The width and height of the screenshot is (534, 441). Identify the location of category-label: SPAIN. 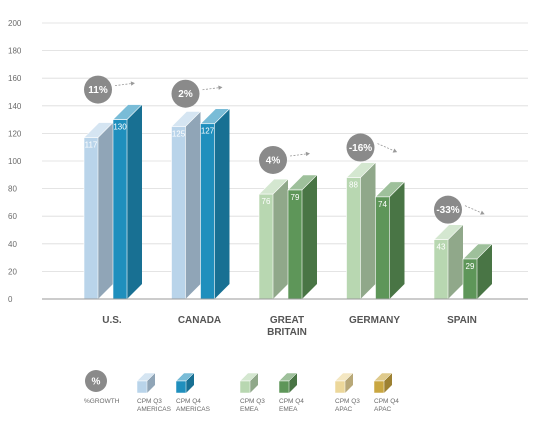
(462, 320).